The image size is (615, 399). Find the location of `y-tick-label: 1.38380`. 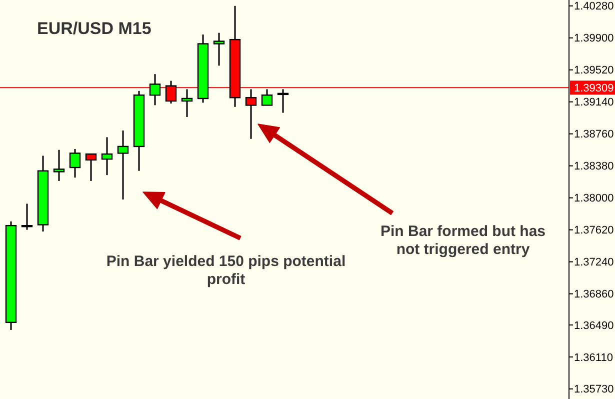

y-tick-label: 1.38380 is located at coordinates (594, 166).